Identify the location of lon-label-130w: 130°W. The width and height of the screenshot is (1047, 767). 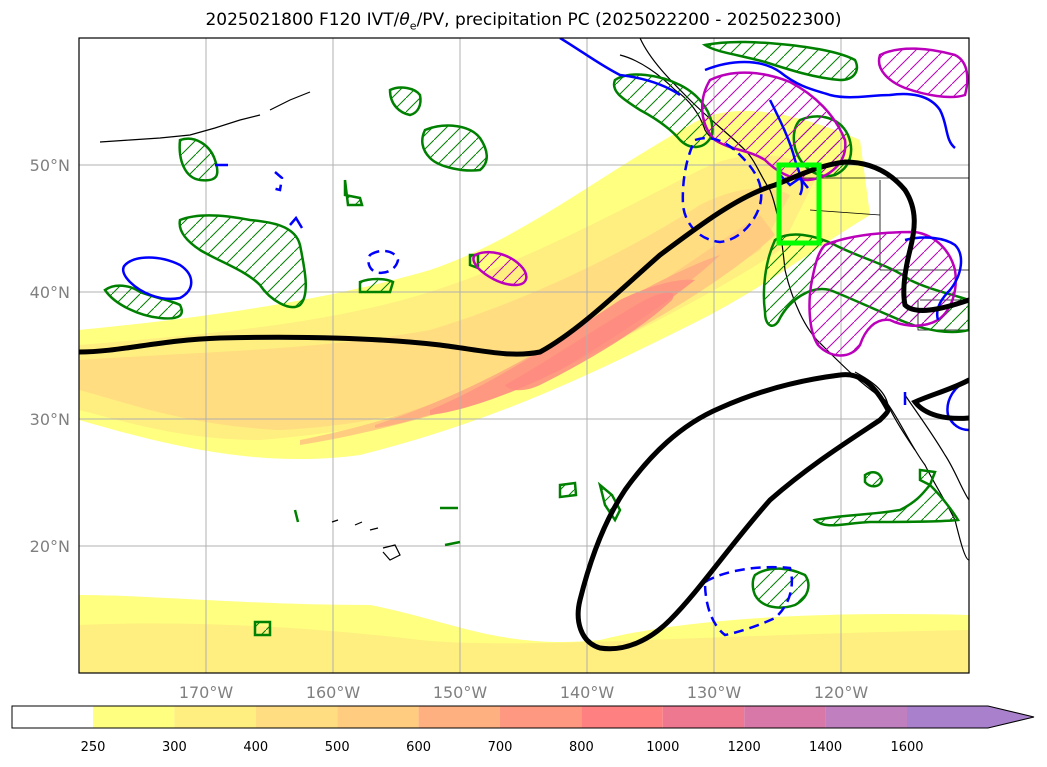
(714, 692).